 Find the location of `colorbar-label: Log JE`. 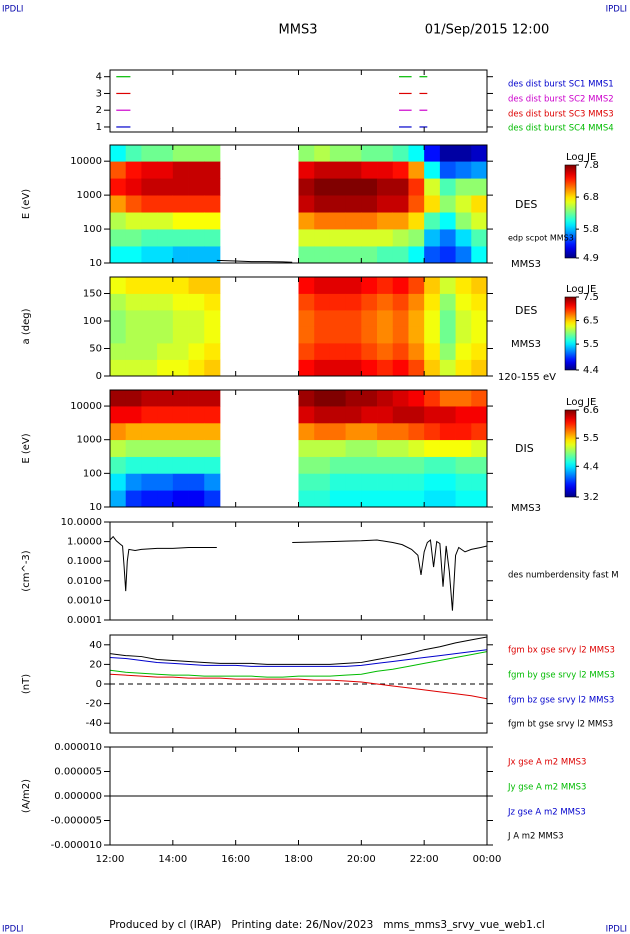

colorbar-label: Log JE is located at coordinates (581, 402).